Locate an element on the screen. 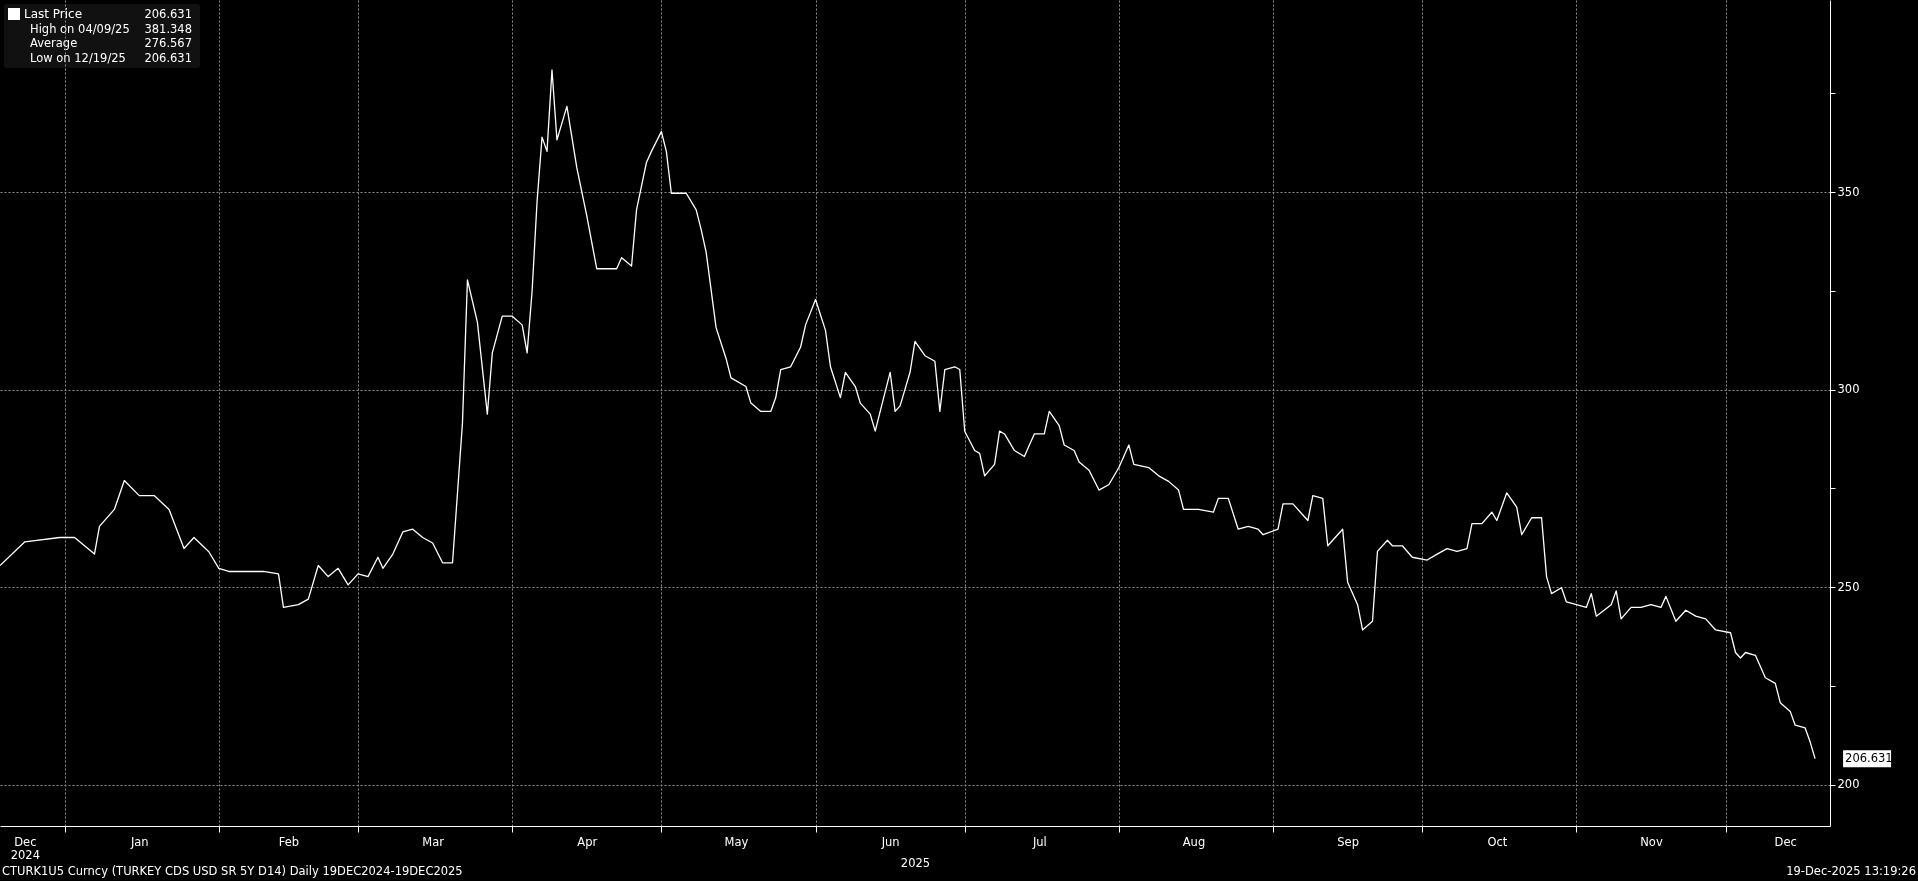 The height and width of the screenshot is (881, 1918). x-tick-label: Aug is located at coordinates (1194, 841).